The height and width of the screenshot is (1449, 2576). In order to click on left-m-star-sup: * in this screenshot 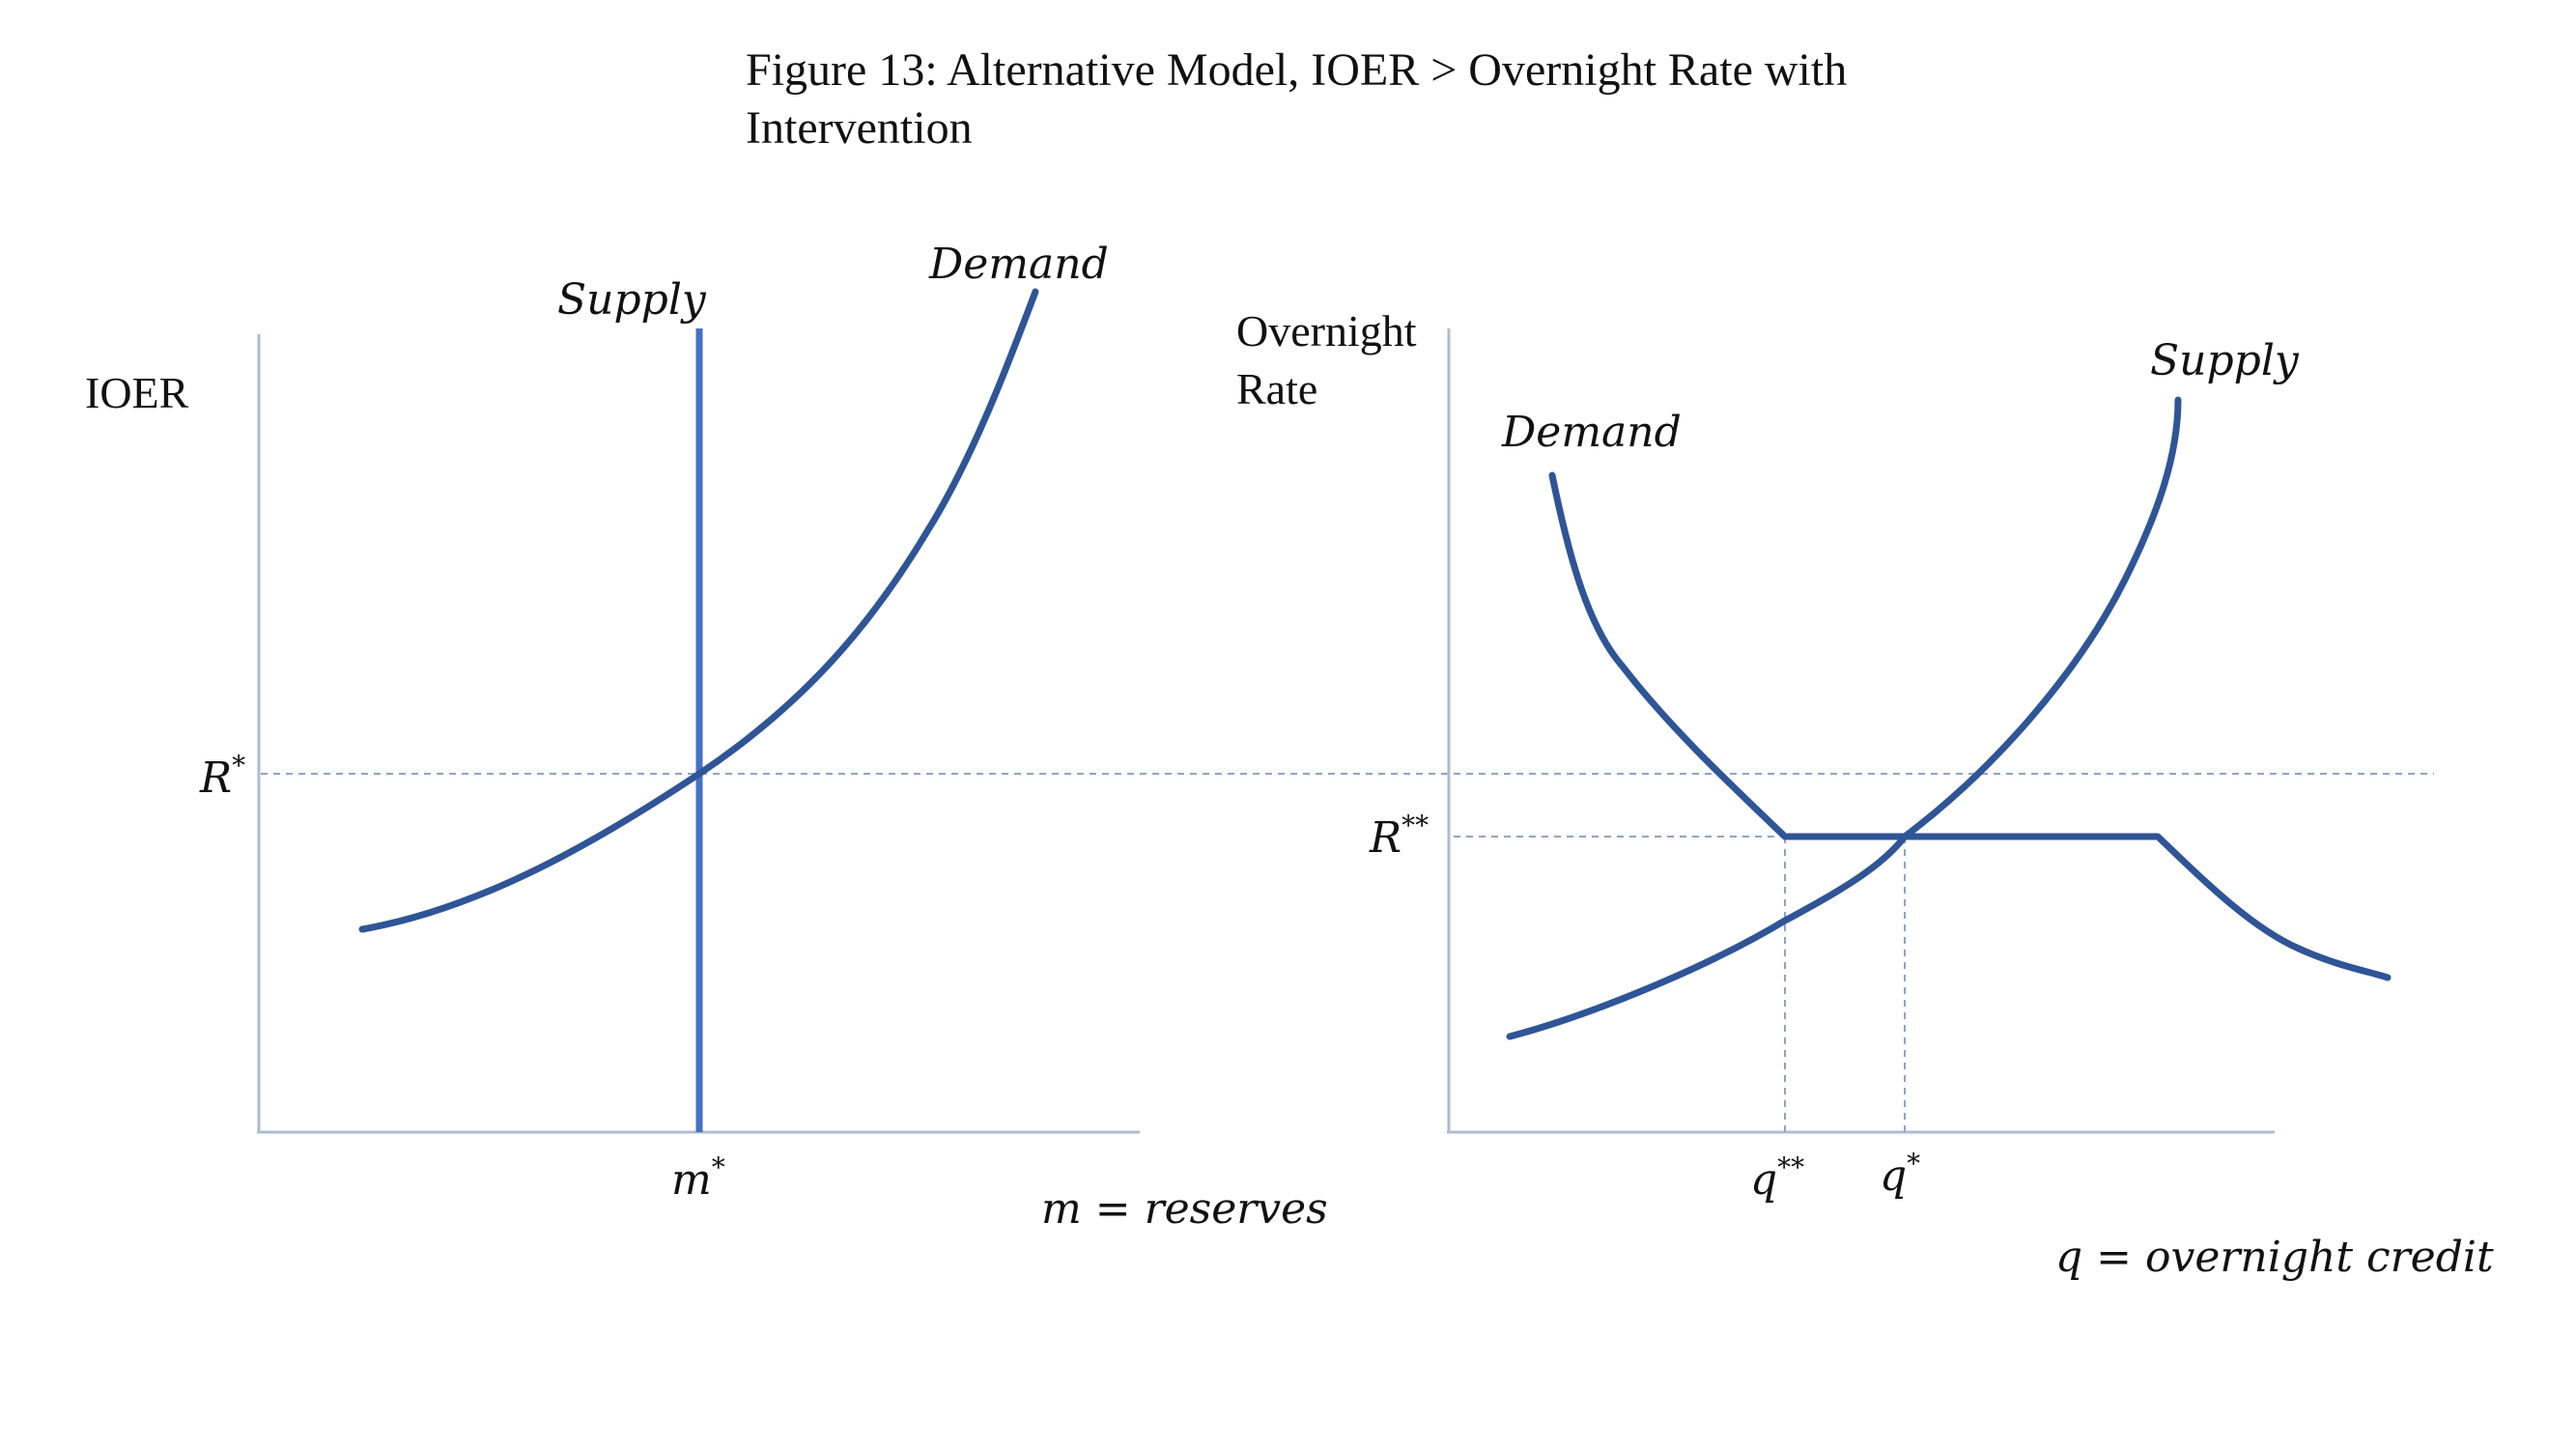, I will do `click(718, 1167)`.